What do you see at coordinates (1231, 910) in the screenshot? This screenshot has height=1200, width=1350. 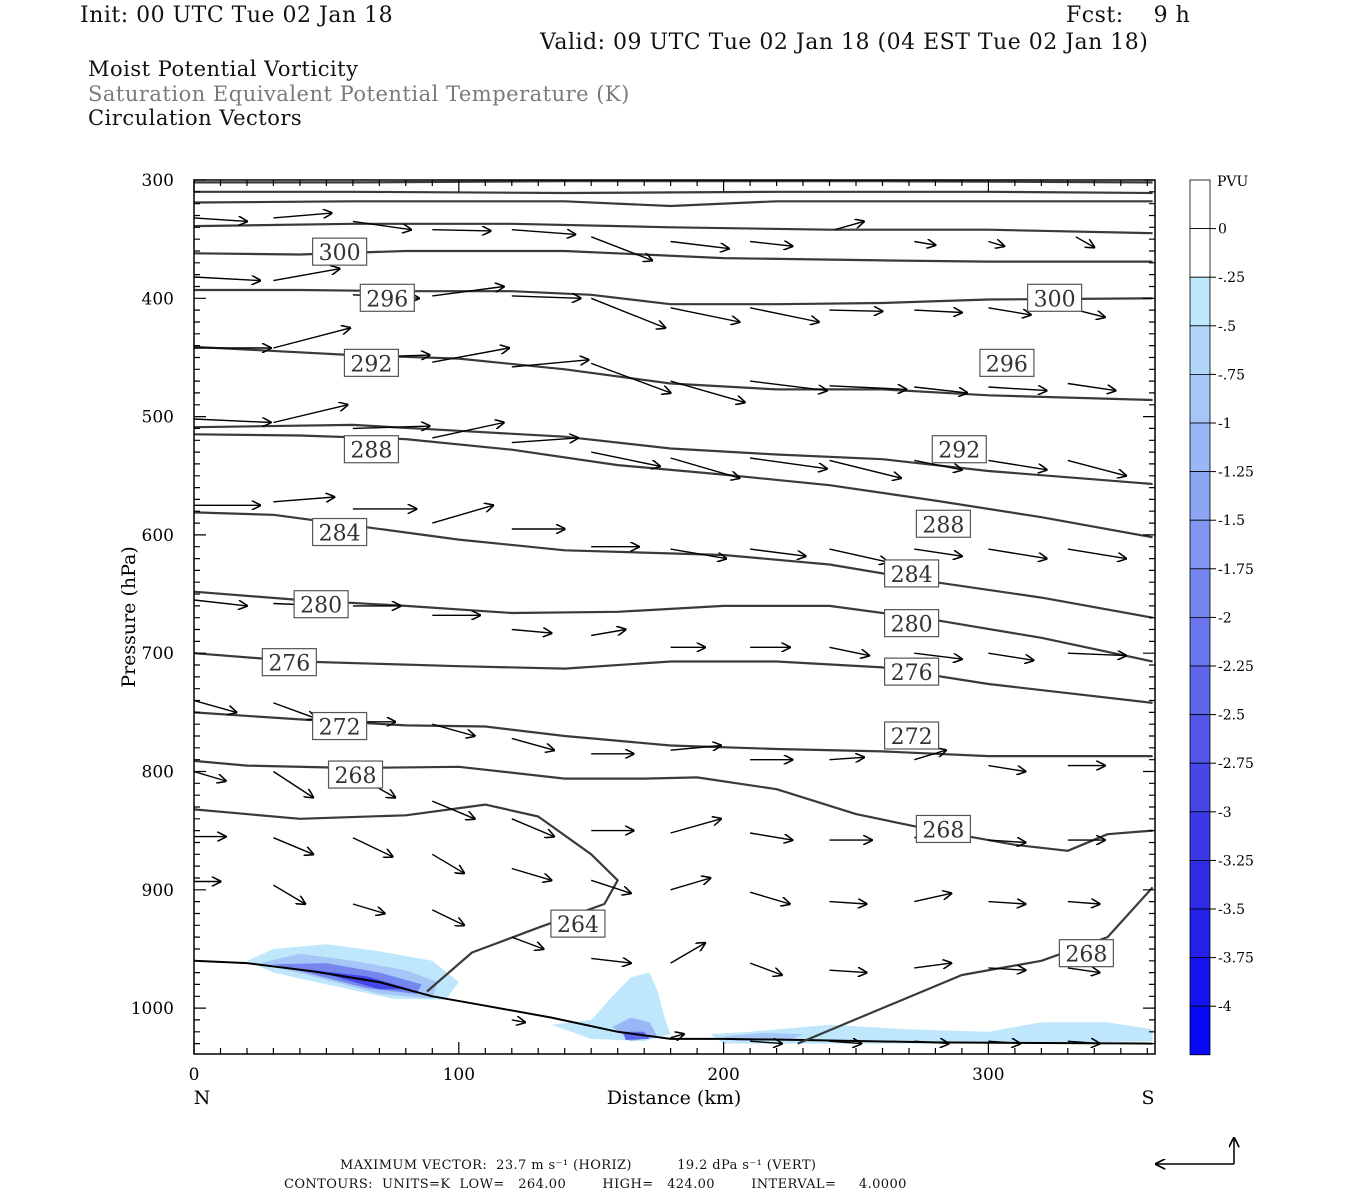 I see `colorbar-label: -3.5` at bounding box center [1231, 910].